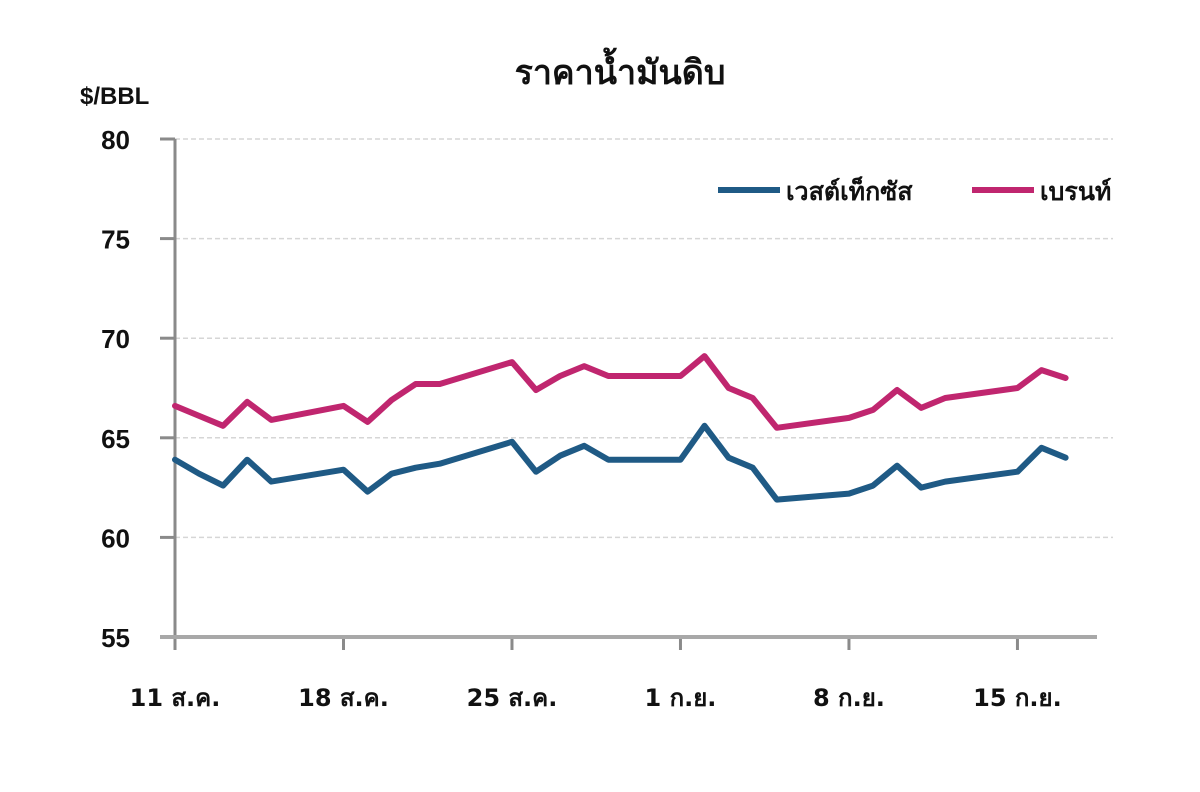 The image size is (1200, 792). What do you see at coordinates (115, 140) in the screenshot?
I see `y-tick-label: 80` at bounding box center [115, 140].